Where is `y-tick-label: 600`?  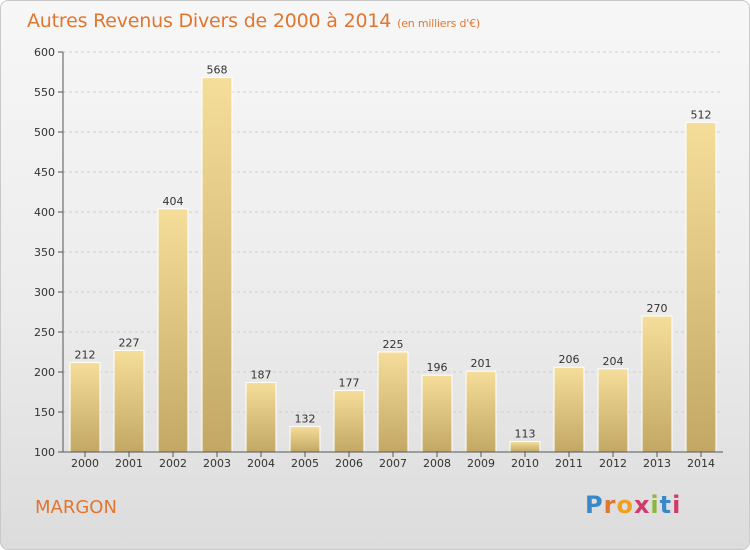 y-tick-label: 600 is located at coordinates (44, 52).